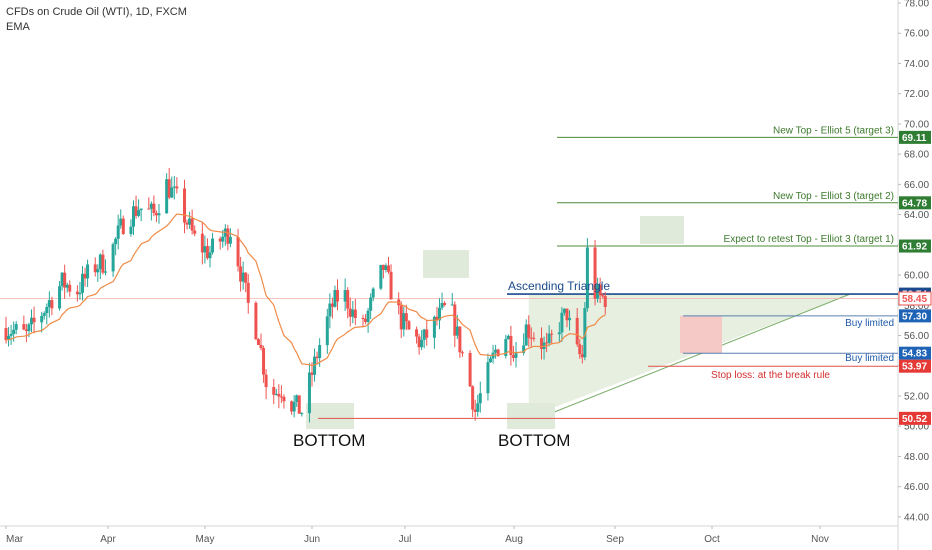 Image resolution: width=932 pixels, height=550 pixels. Describe the element at coordinates (915, 203) in the screenshot. I see `target2-price-tag: 64.78` at that location.